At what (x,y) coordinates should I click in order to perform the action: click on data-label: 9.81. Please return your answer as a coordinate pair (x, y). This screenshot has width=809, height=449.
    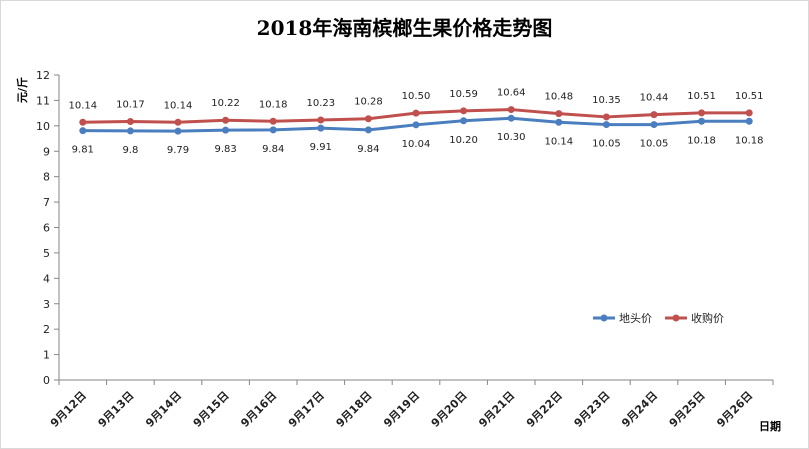
    Looking at the image, I should click on (83, 150).